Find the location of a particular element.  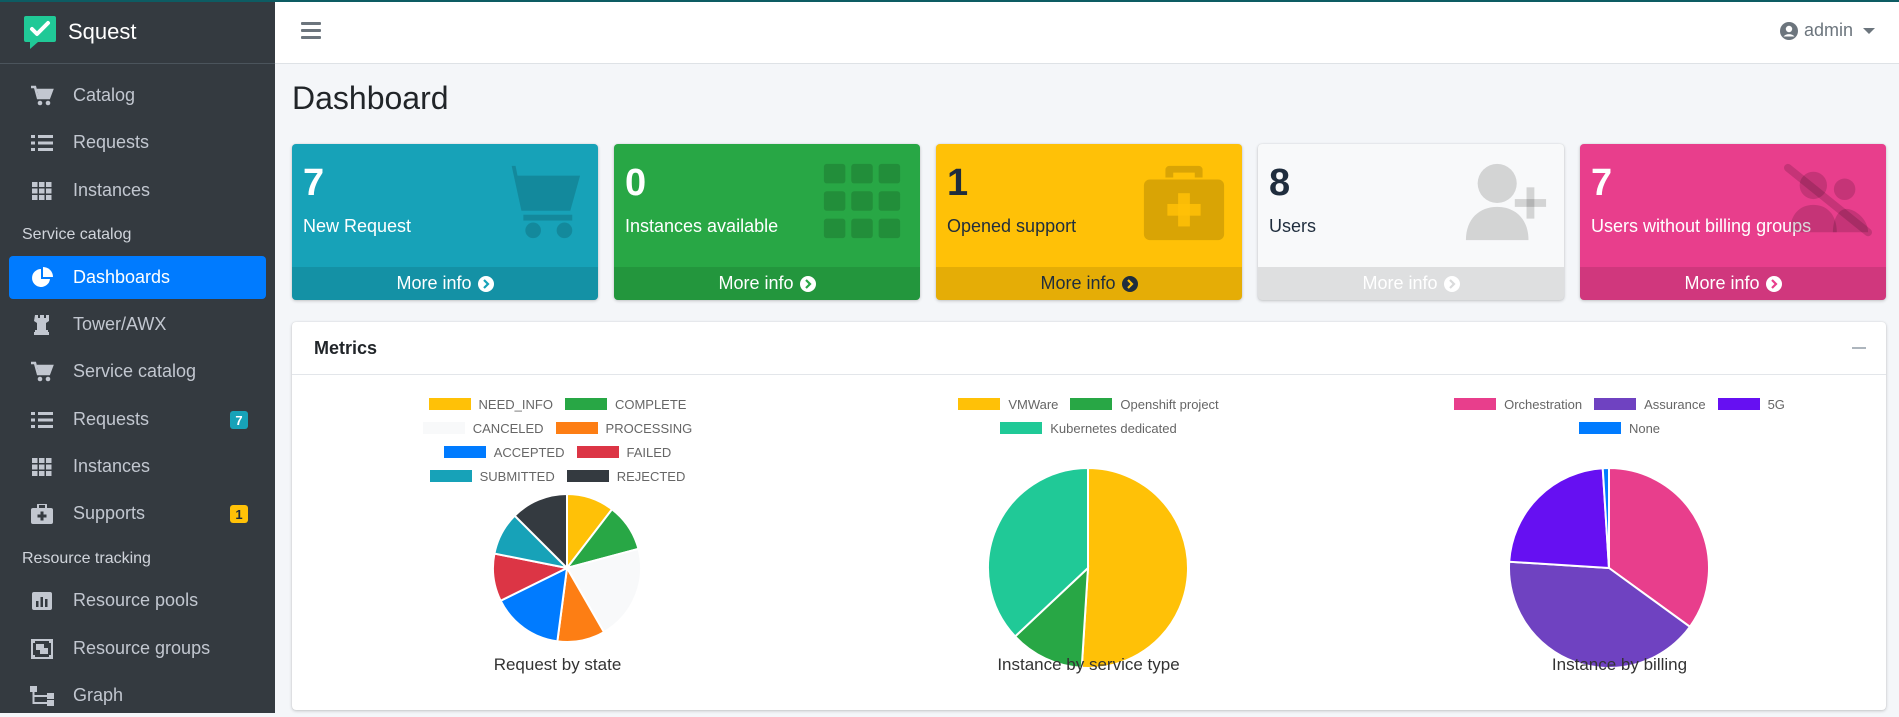

legend-row: SUBMITTED REJECTED is located at coordinates (557, 476).